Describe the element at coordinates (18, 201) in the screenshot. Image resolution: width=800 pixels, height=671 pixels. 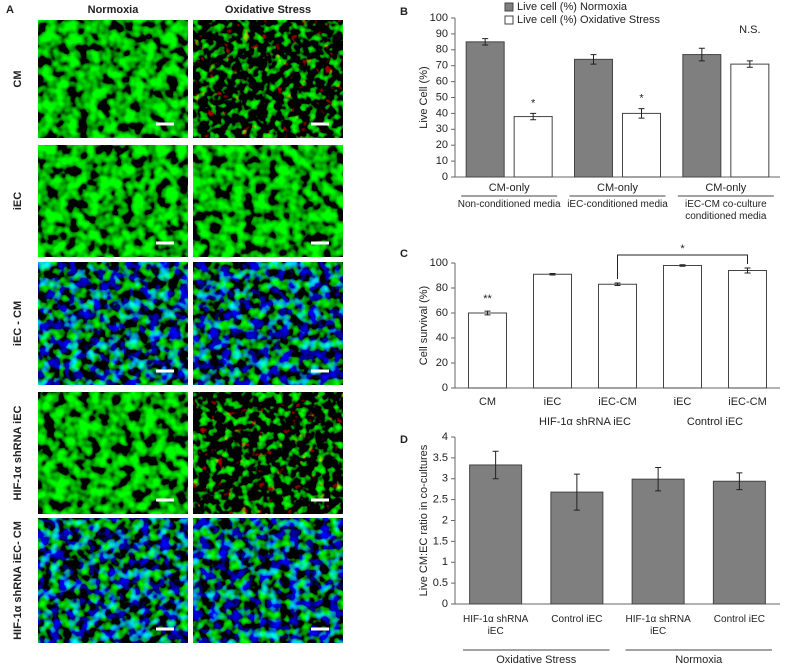
I see `row-label: iEC` at that location.